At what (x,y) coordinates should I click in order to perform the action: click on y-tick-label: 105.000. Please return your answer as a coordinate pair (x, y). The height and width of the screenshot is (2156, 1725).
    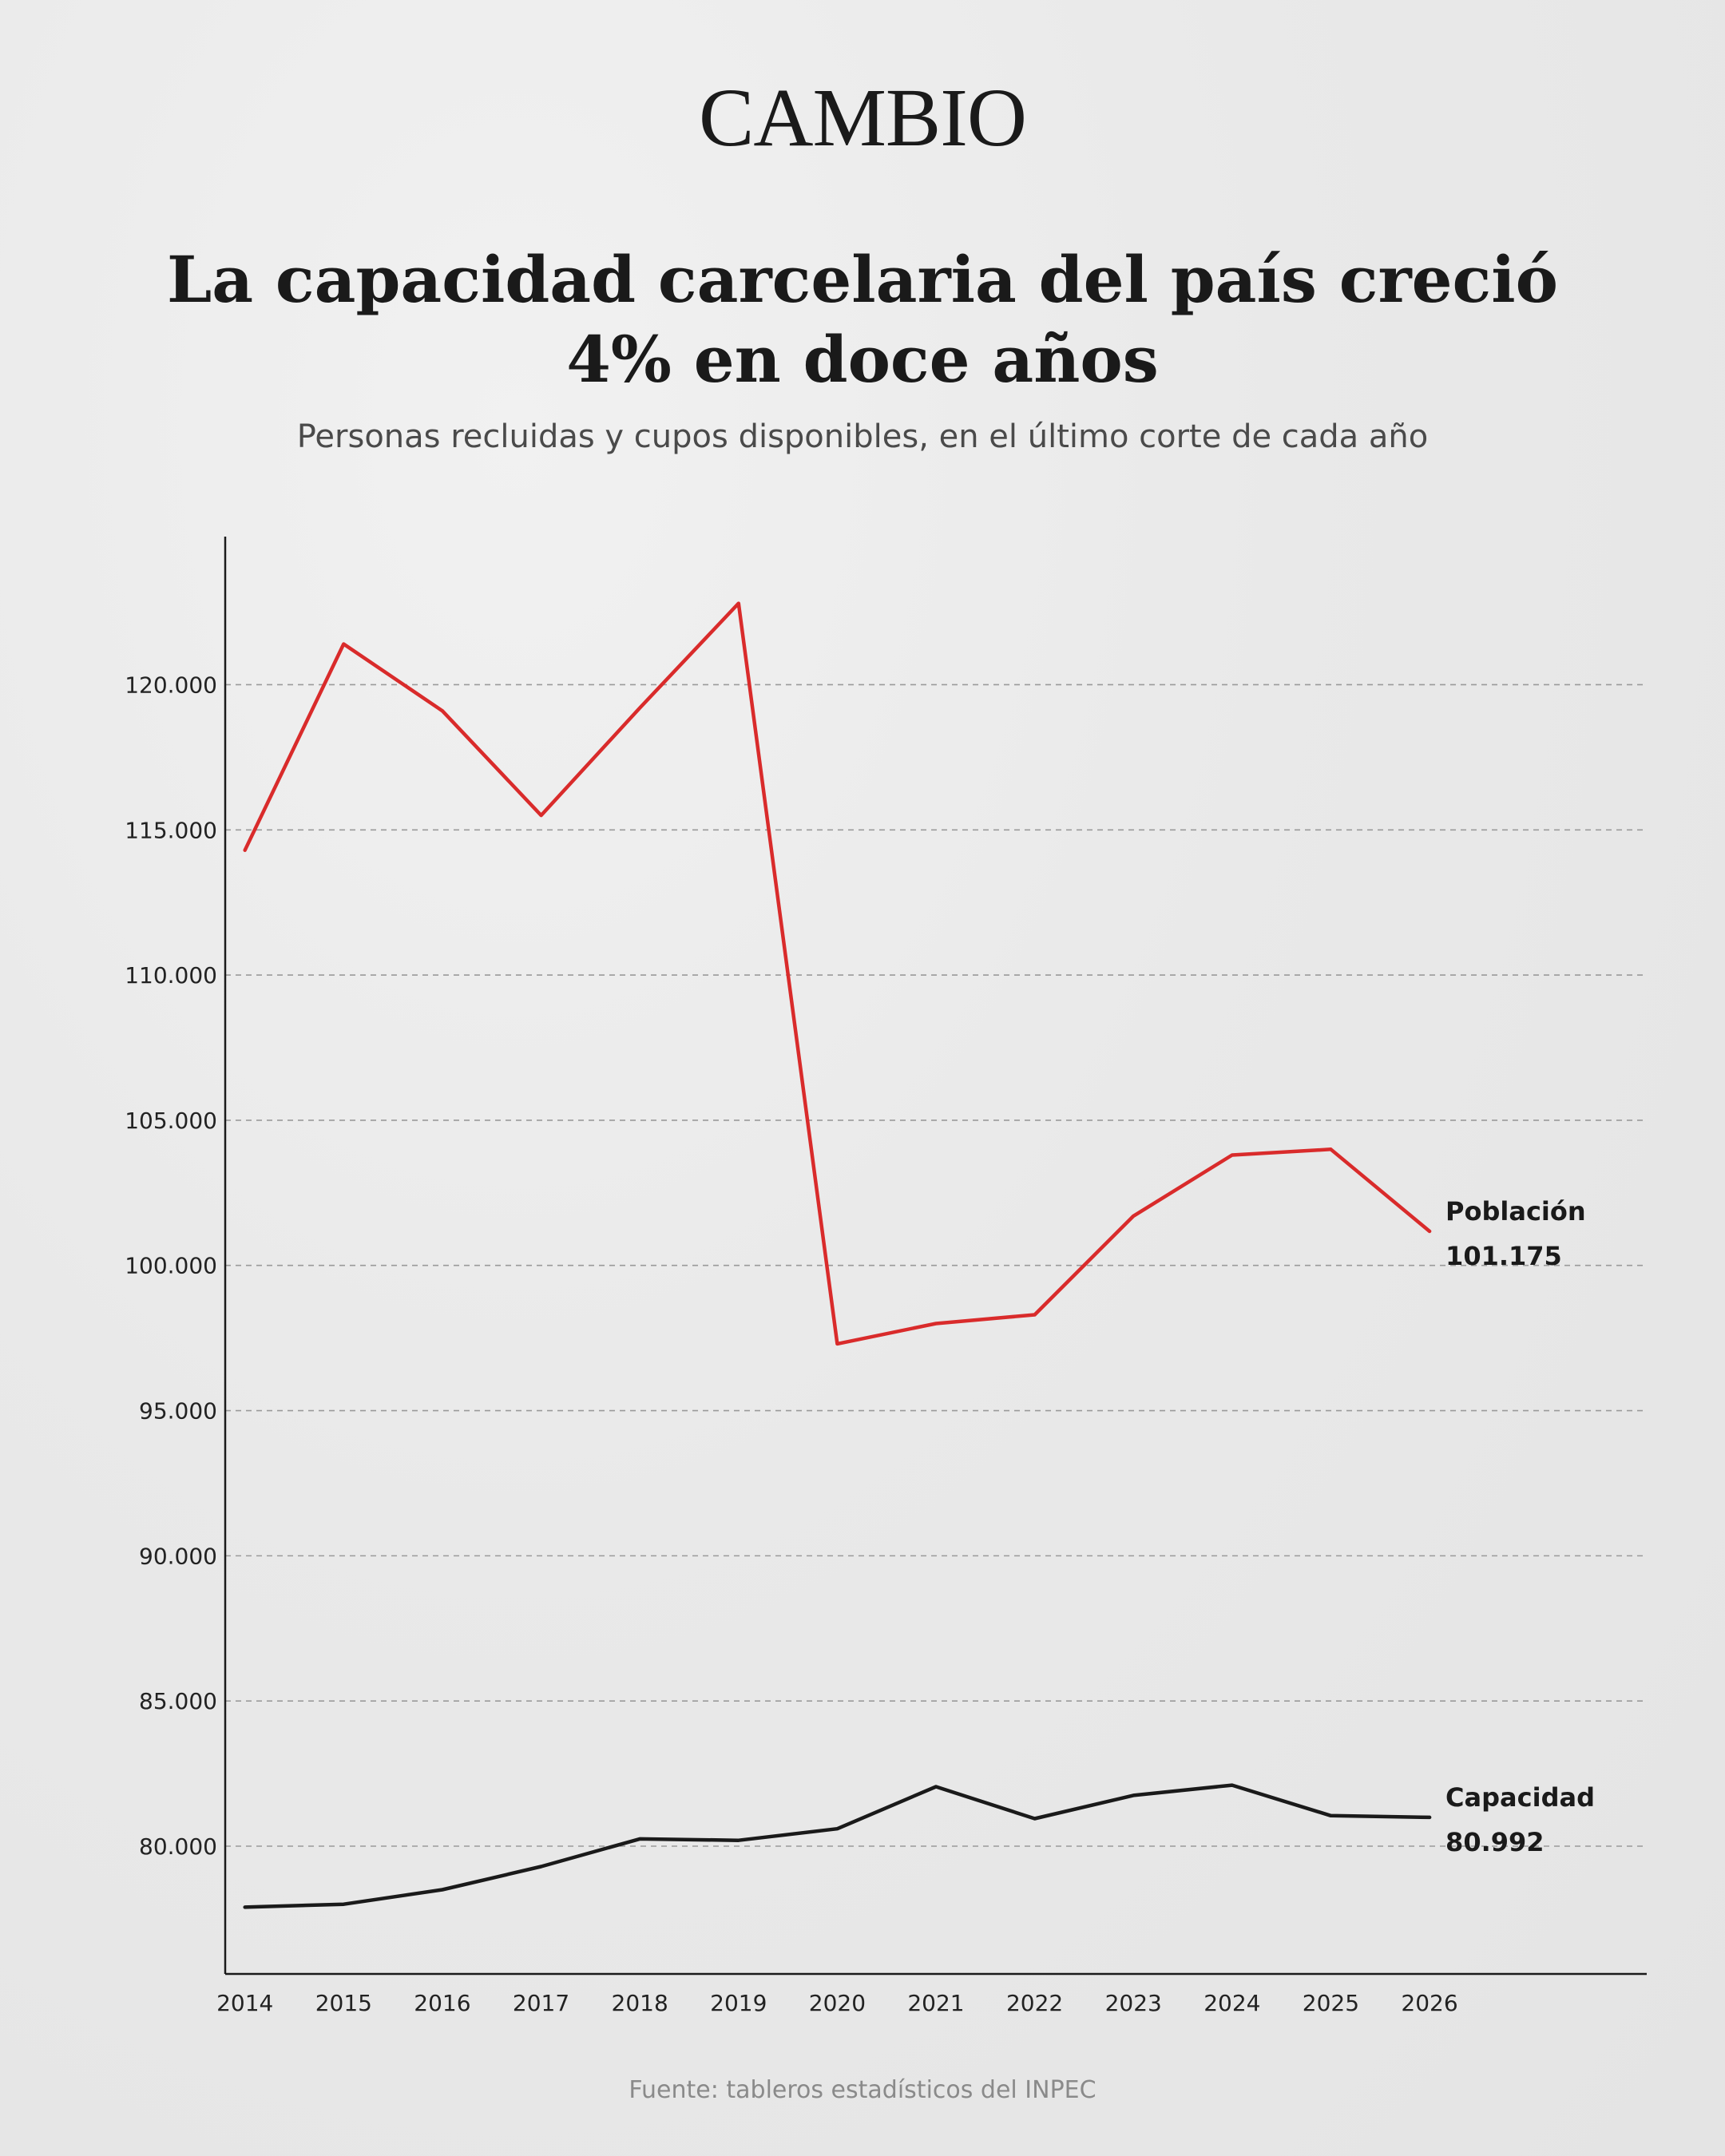
    Looking at the image, I should click on (171, 1121).